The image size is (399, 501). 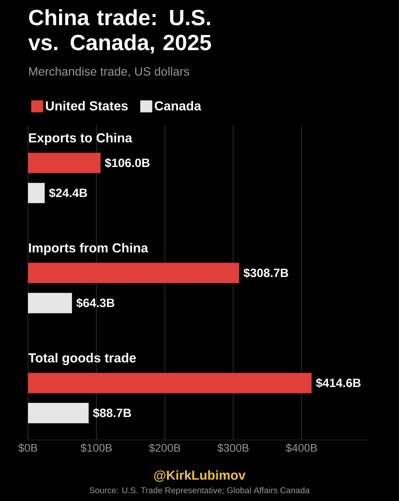 What do you see at coordinates (109, 72) in the screenshot?
I see `chart-subtitle: Merchandise trade, US dollars` at bounding box center [109, 72].